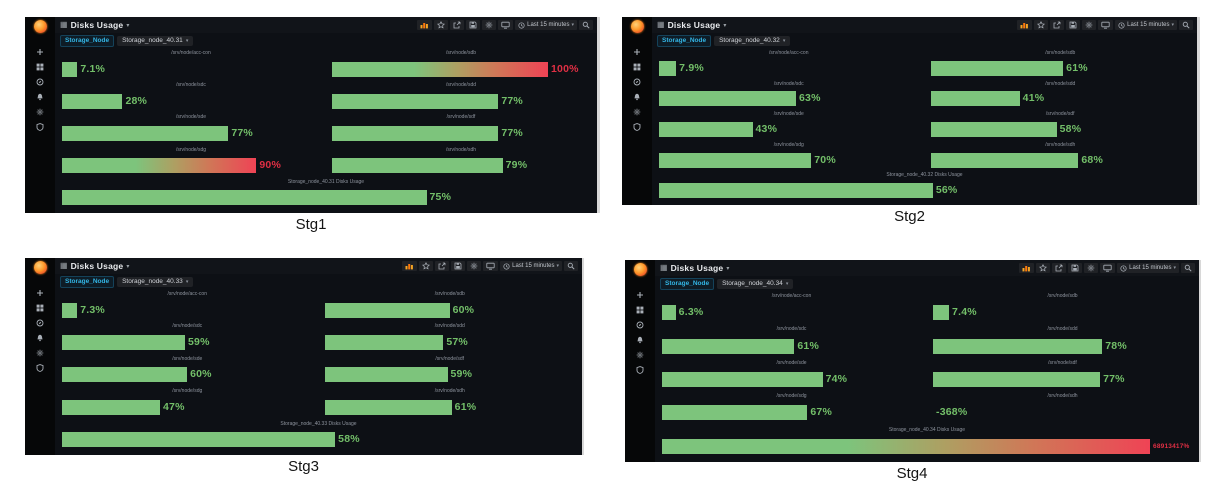  What do you see at coordinates (728, 346) in the screenshot?
I see `gauge-bar-green` at bounding box center [728, 346].